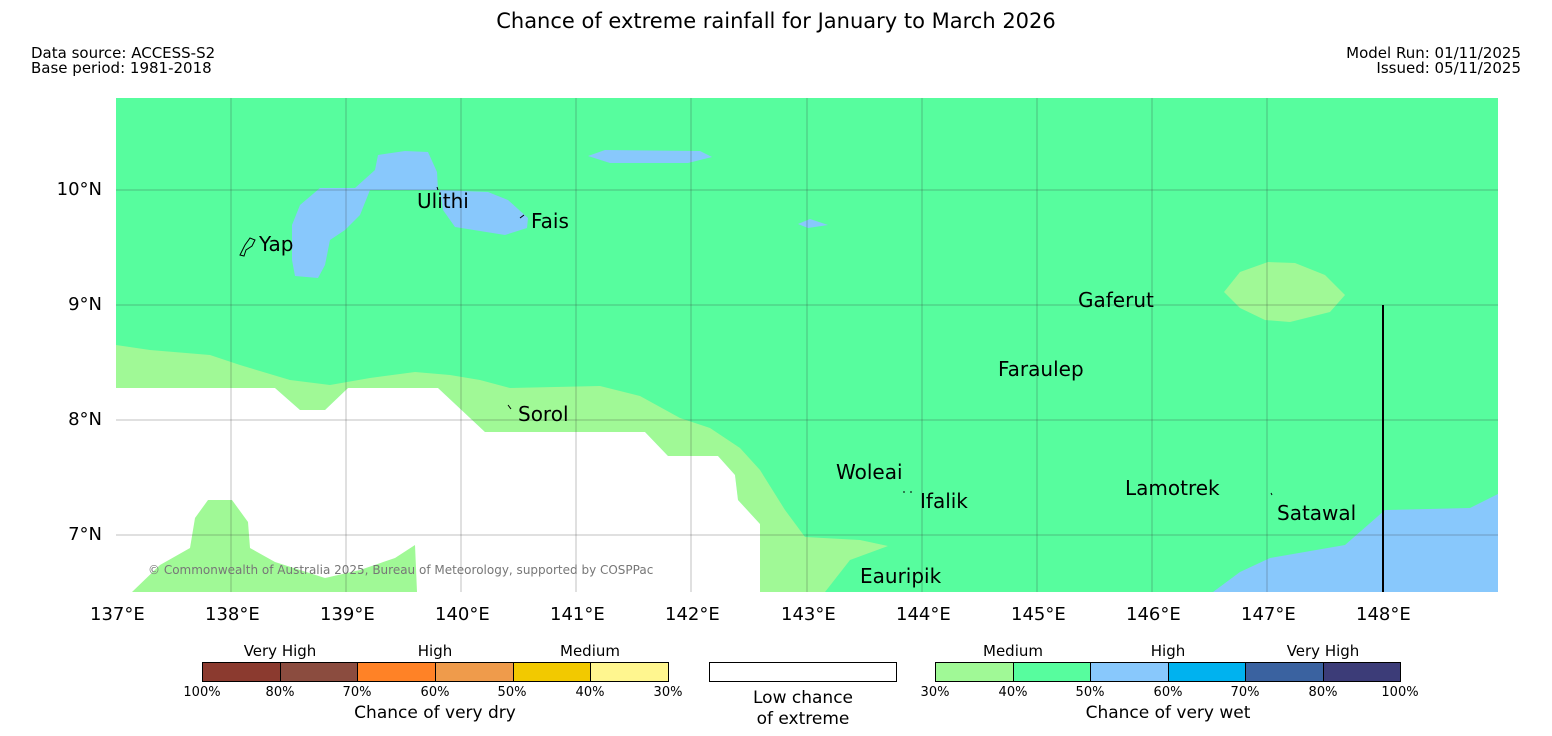 The width and height of the screenshot is (1552, 736). I want to click on wet-tick-80: 80%, so click(1323, 692).